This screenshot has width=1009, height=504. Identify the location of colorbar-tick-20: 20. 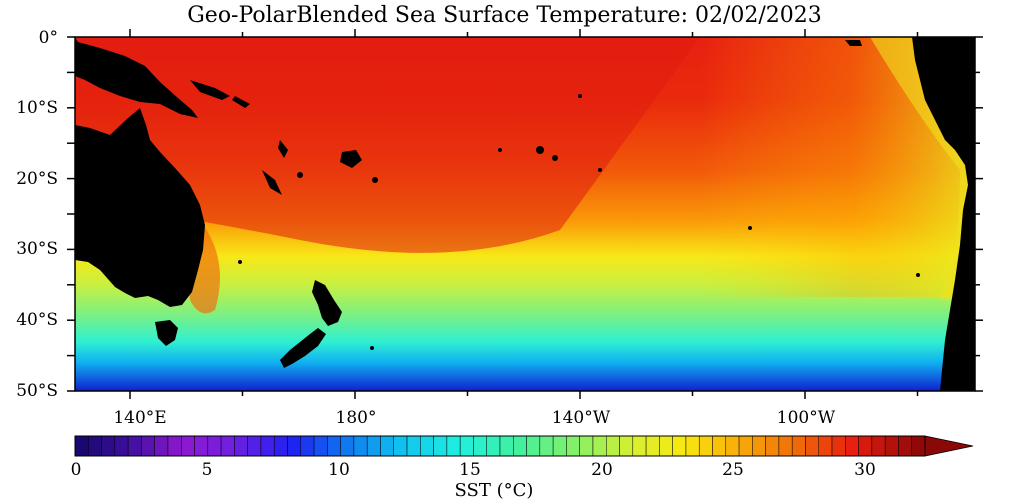
(602, 470).